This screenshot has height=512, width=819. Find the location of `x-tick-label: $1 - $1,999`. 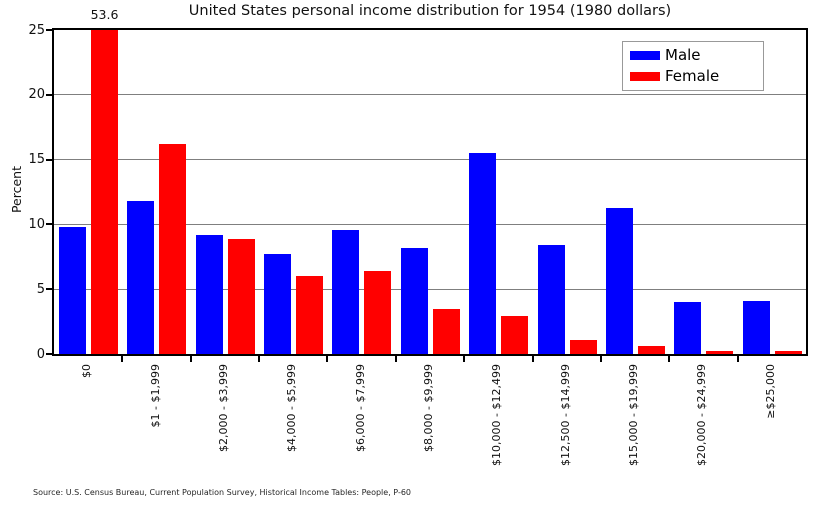

x-tick-label: $1 - $1,999 is located at coordinates (155, 396).